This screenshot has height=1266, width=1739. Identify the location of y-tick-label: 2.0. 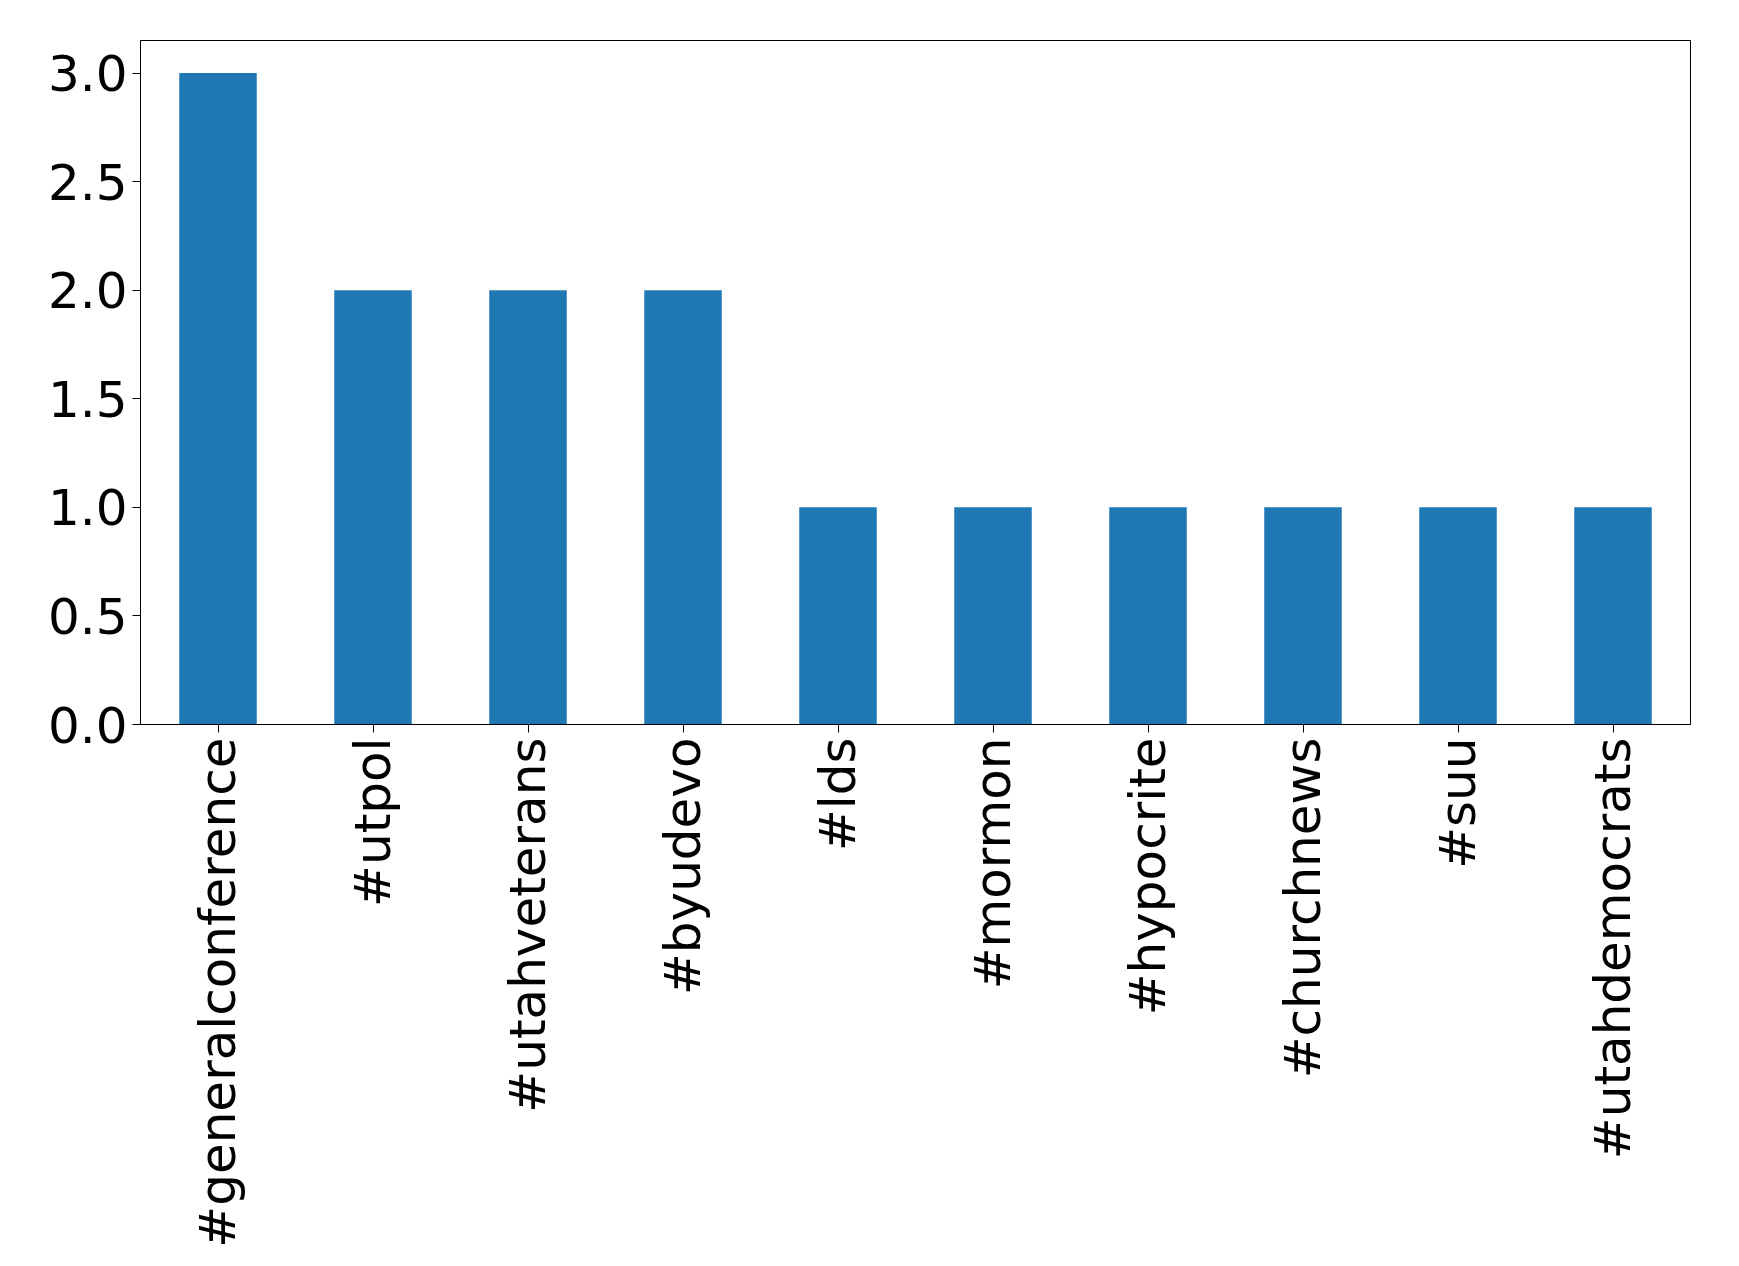
(87, 291).